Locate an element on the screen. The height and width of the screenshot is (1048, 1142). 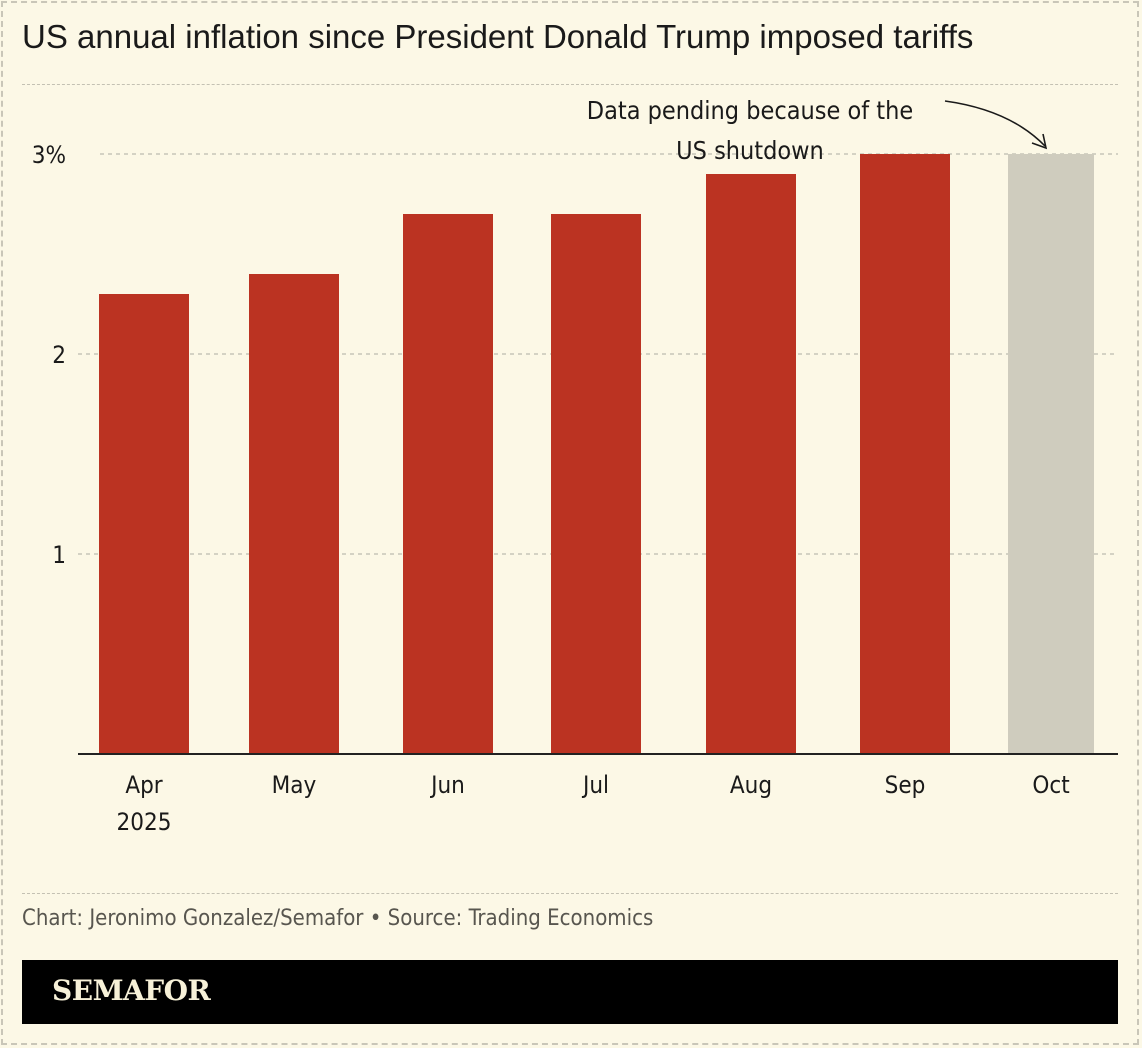
semafor-logo: SEMAFOR is located at coordinates (131, 990).